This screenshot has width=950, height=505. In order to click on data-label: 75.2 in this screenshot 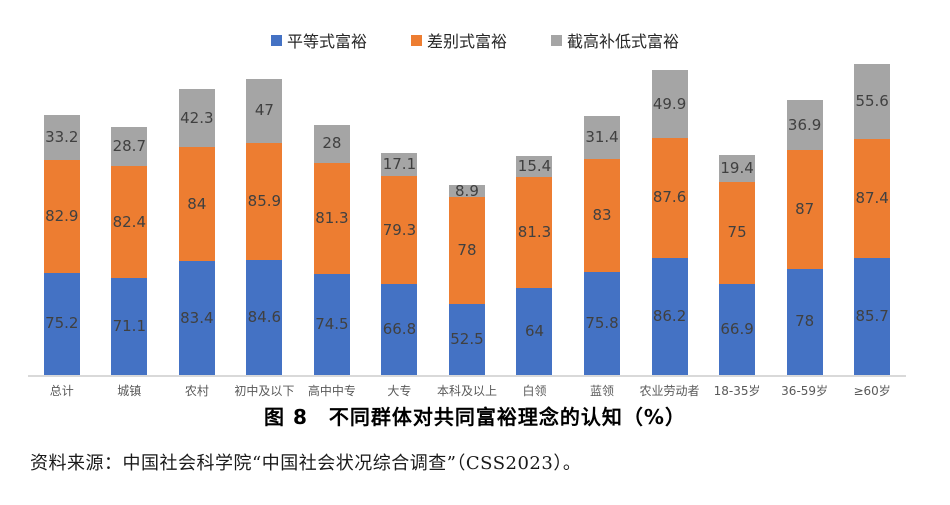, I will do `click(62, 323)`.